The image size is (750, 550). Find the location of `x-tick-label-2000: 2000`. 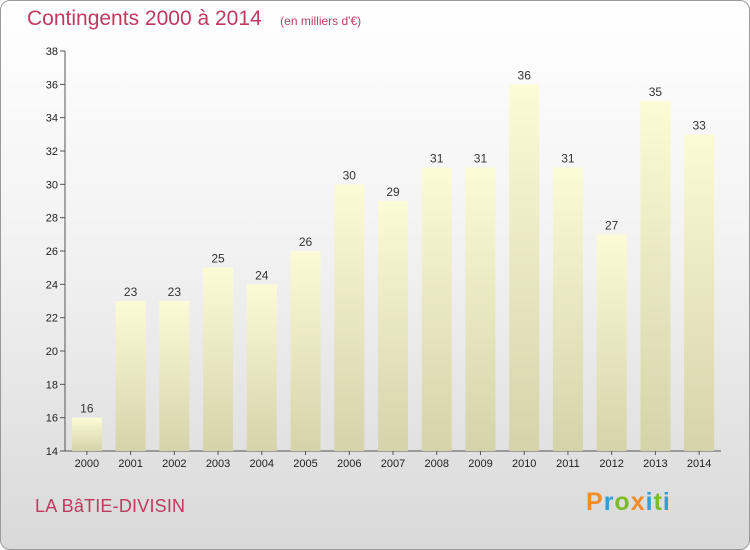

x-tick-label-2000: 2000 is located at coordinates (87, 464).